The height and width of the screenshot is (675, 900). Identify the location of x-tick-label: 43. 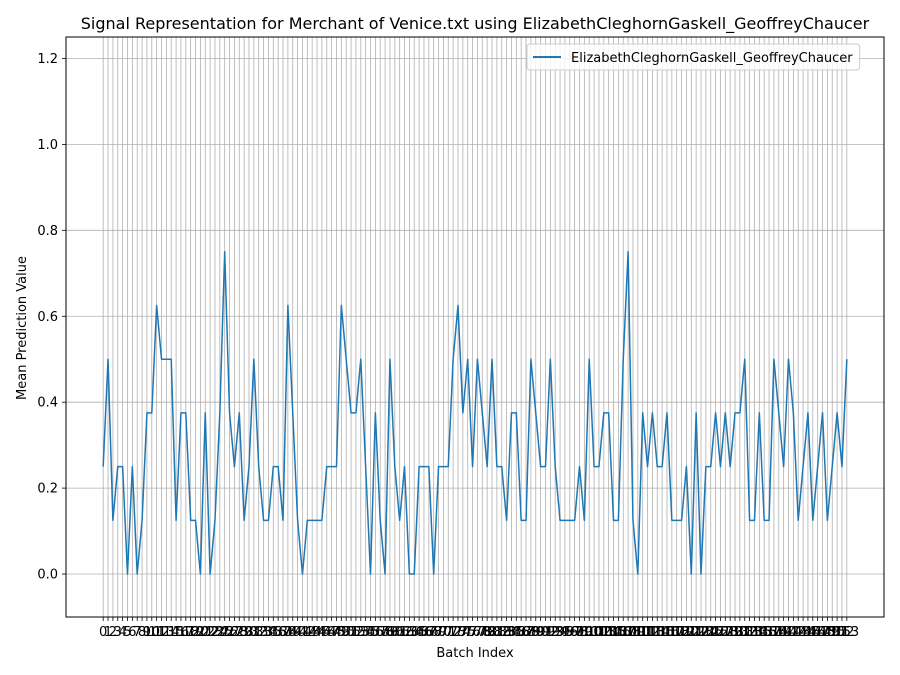
(312, 632).